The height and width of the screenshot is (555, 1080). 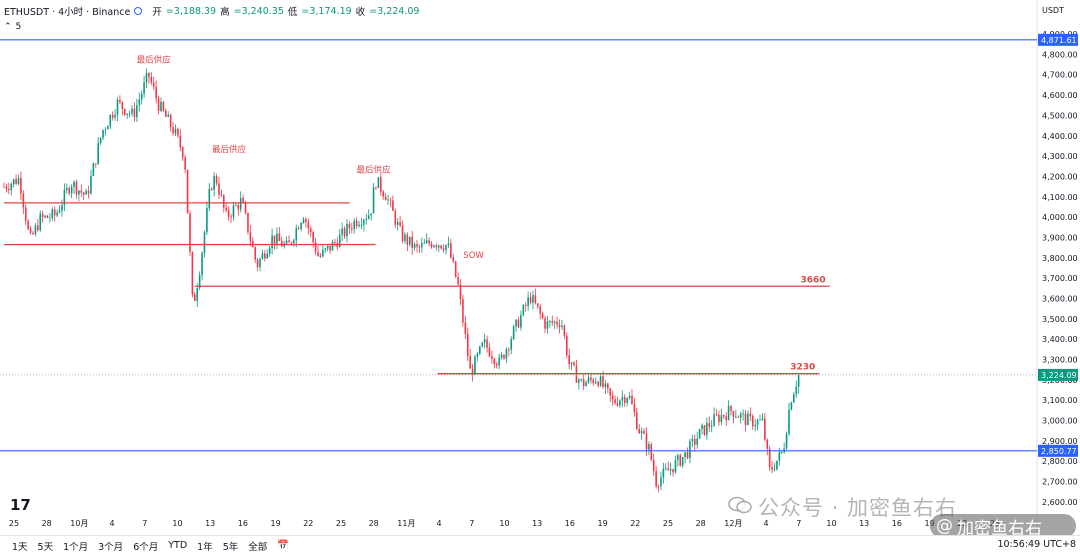 What do you see at coordinates (1060, 298) in the screenshot?
I see `y-tick-label: 3,600.00` at bounding box center [1060, 298].